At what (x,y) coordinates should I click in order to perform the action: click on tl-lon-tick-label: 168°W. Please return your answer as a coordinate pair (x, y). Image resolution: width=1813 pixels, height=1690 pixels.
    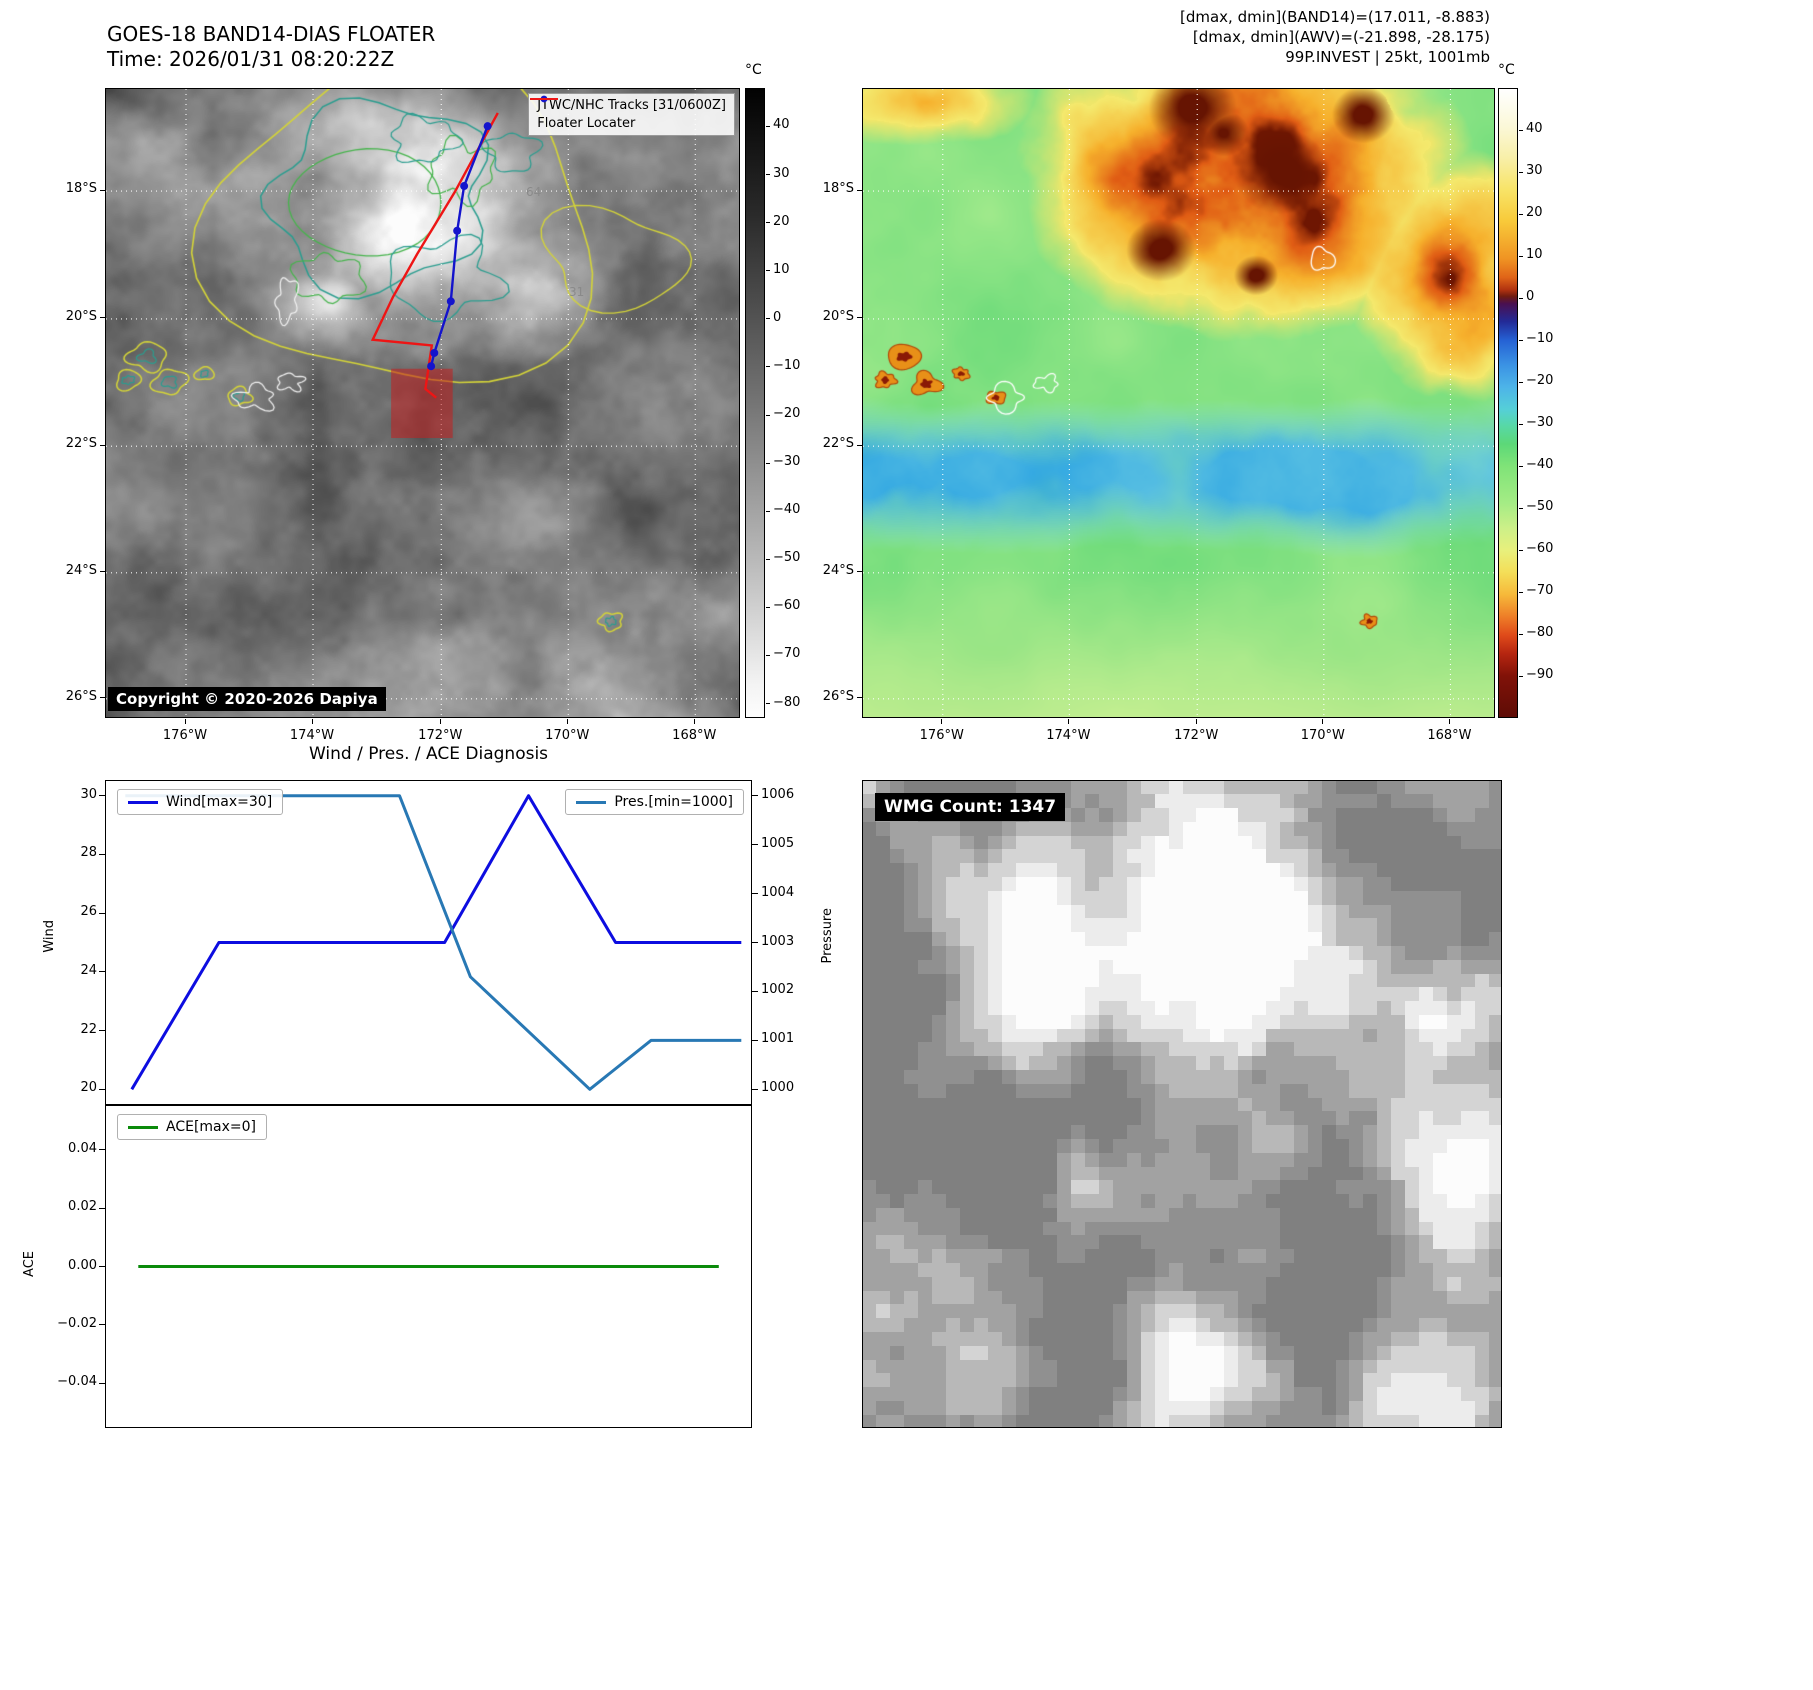
    Looking at the image, I should click on (694, 735).